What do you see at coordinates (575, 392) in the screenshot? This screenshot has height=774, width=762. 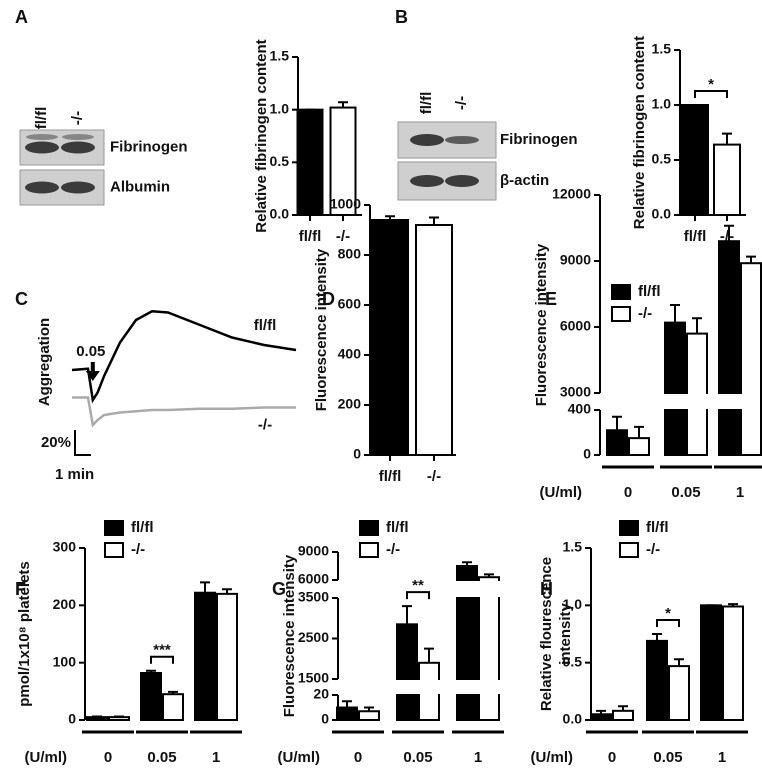 I see `y-tick-label: 3000` at bounding box center [575, 392].